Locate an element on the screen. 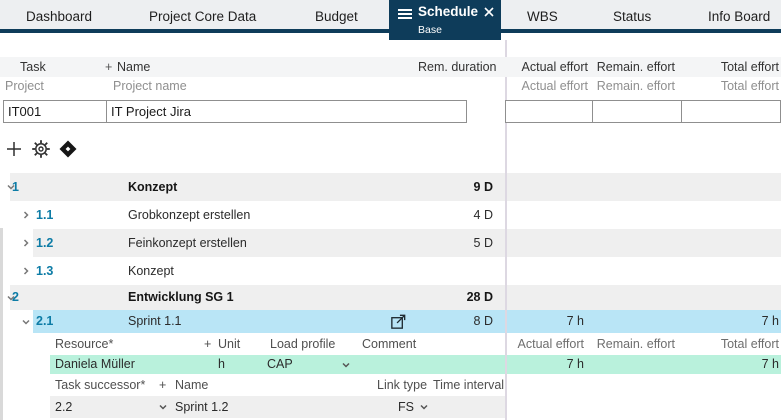 This screenshot has width=781, height=420. task-duration: 5 D is located at coordinates (483, 243).